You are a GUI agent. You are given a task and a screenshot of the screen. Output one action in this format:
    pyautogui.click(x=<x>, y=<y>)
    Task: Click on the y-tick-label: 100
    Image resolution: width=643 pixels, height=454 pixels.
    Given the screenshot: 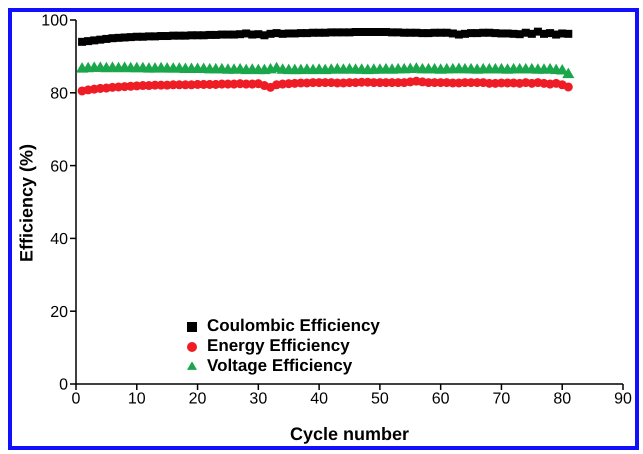 What is the action you would take?
    pyautogui.click(x=54, y=21)
    